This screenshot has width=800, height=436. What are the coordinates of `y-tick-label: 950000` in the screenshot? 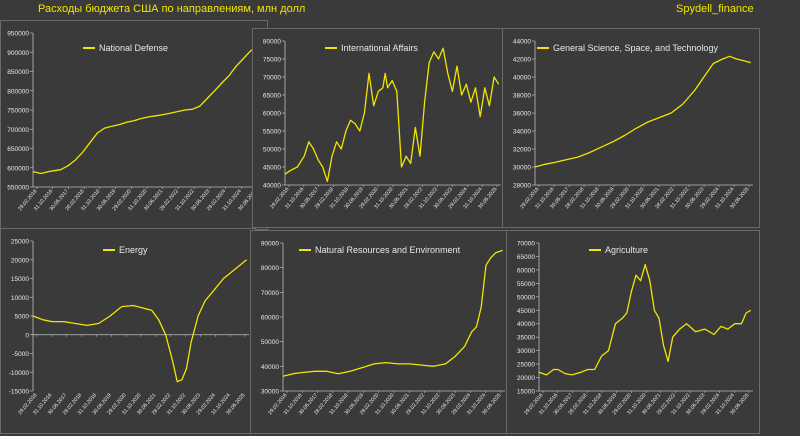 It's located at (18, 34).